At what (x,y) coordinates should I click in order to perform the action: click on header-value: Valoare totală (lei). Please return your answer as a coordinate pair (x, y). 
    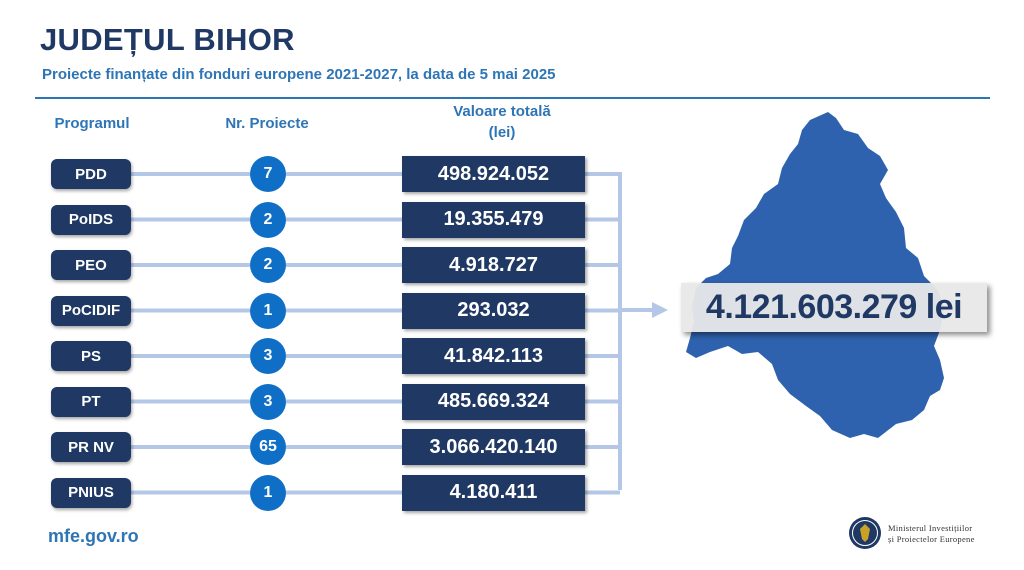
    Looking at the image, I should click on (502, 122).